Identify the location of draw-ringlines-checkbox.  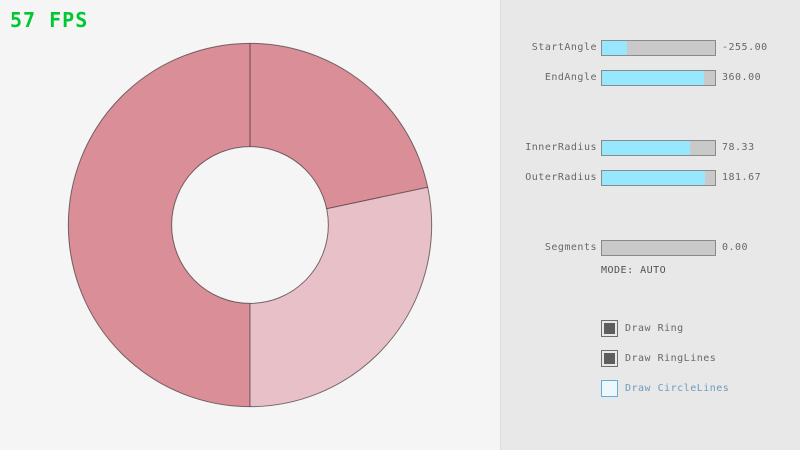
(609, 358).